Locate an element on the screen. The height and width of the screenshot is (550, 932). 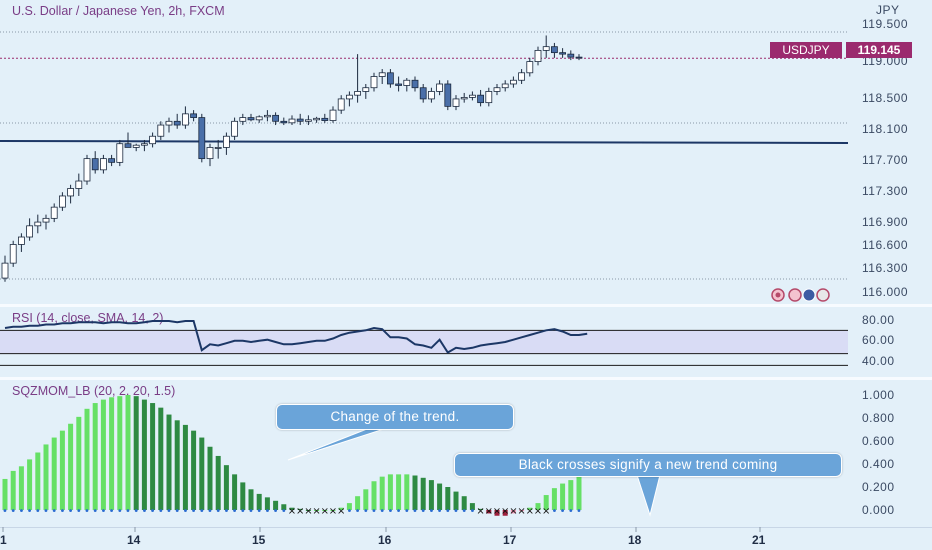
sqzmom-tick-label: 0.000 is located at coordinates (878, 510).